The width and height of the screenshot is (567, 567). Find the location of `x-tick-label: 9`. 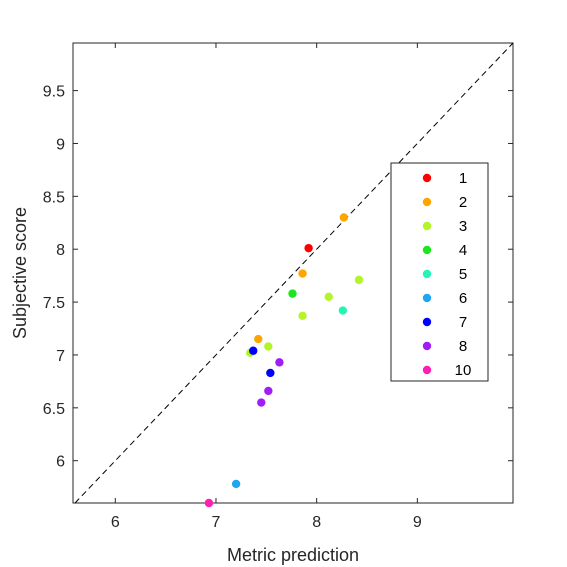

x-tick-label: 9 is located at coordinates (417, 522).